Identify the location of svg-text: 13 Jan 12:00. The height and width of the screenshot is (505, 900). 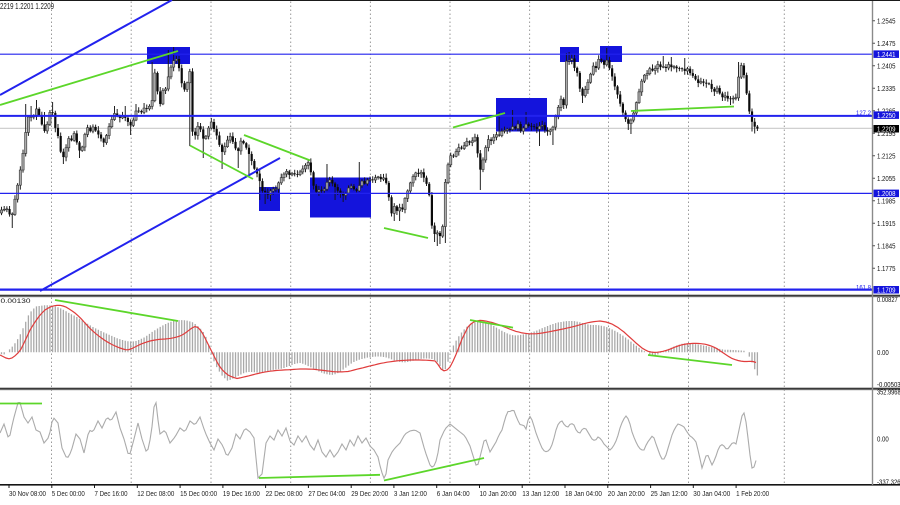
(540, 493).